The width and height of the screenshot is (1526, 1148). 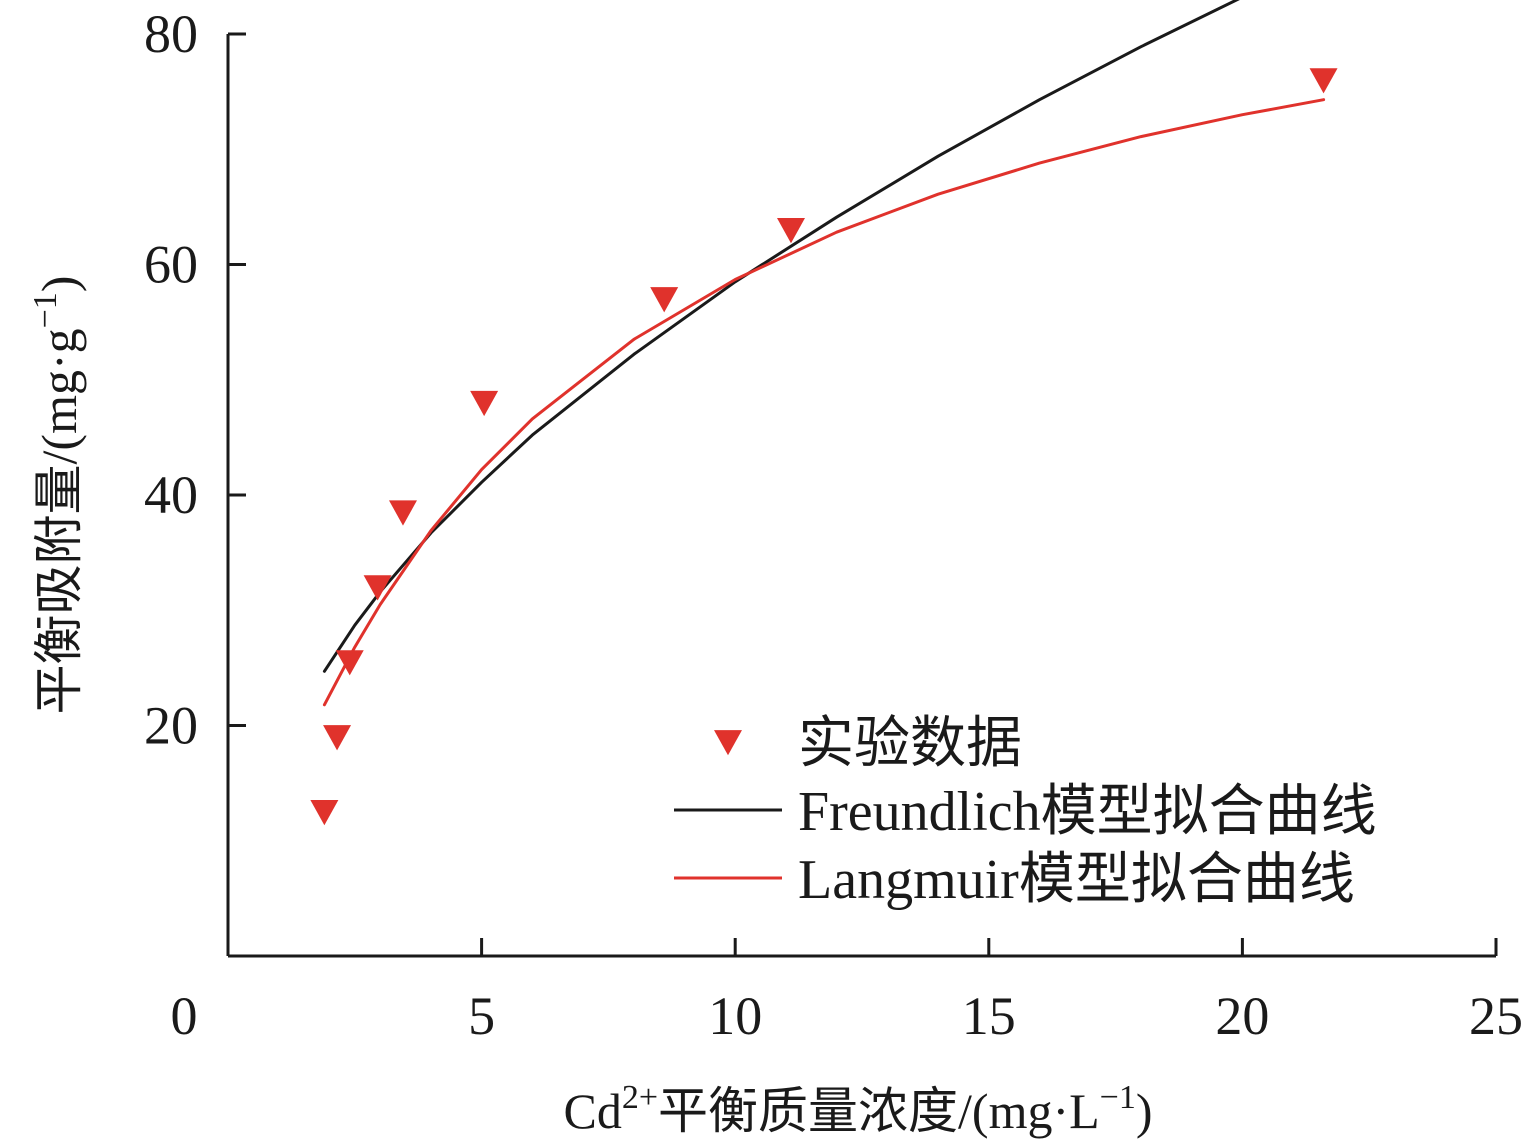 What do you see at coordinates (989, 1016) in the screenshot?
I see `x-tick-label: 15` at bounding box center [989, 1016].